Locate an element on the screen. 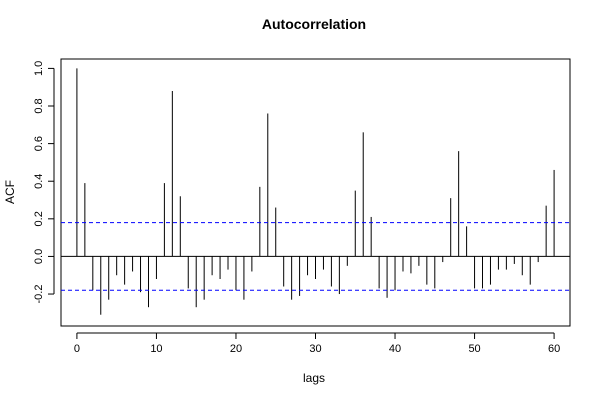 The height and width of the screenshot is (400, 599). x-axis: 0 10 20 30 40 50 60 is located at coordinates (317, 343).